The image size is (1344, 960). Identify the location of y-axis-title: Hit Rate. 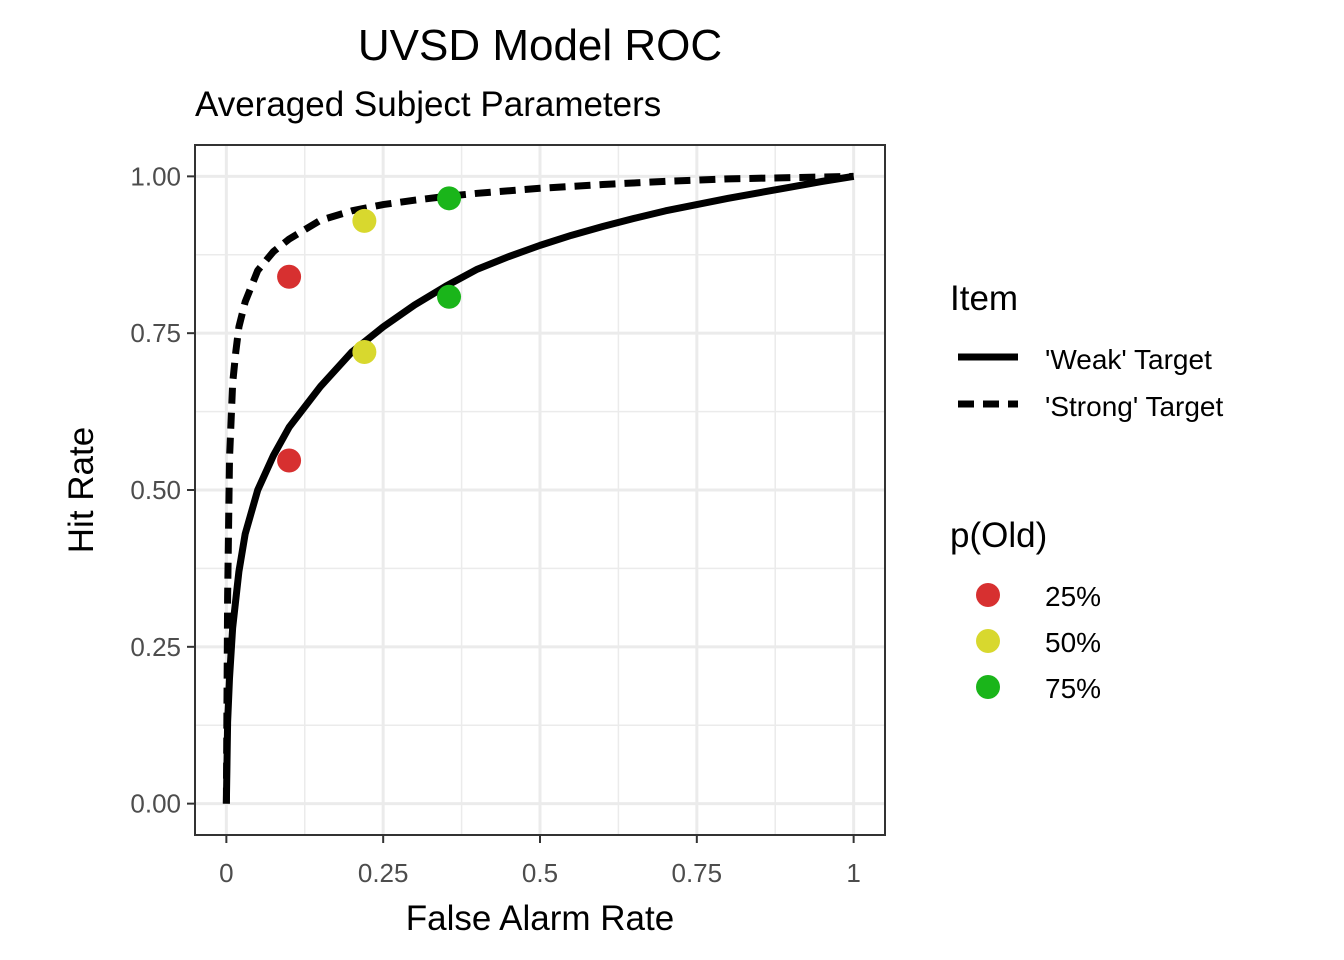
(81, 490).